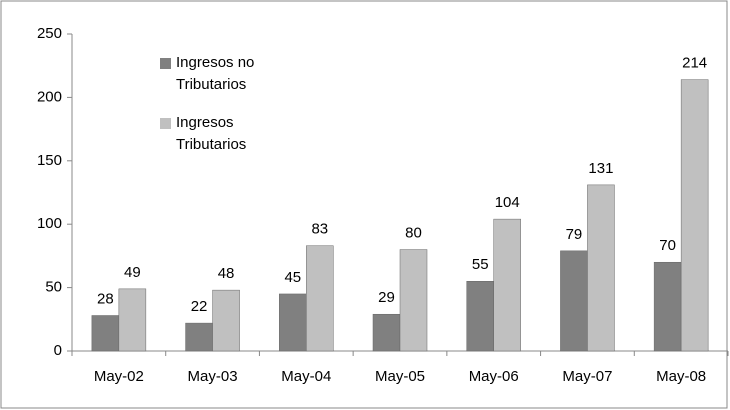 This screenshot has height=410, width=730. What do you see at coordinates (400, 376) in the screenshot?
I see `x-tick-label: May-05` at bounding box center [400, 376].